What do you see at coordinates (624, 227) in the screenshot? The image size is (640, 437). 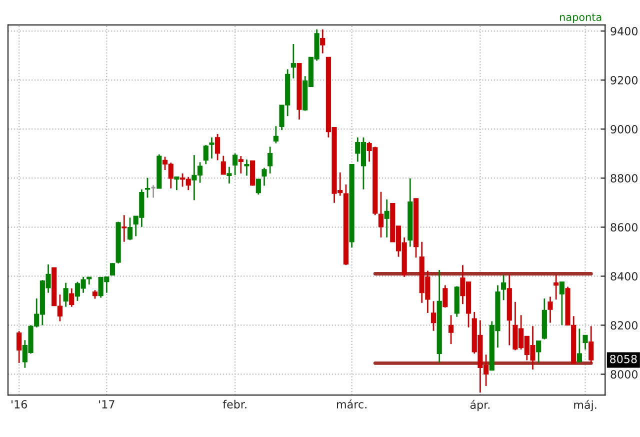 I see `y-tick-label: 8600` at bounding box center [624, 227].